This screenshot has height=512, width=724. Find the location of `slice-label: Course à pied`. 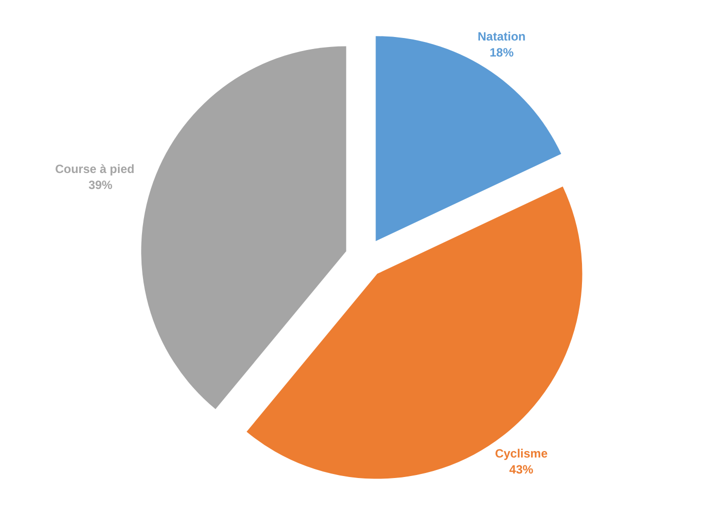

slice-label: Course à pied is located at coordinates (94, 169).